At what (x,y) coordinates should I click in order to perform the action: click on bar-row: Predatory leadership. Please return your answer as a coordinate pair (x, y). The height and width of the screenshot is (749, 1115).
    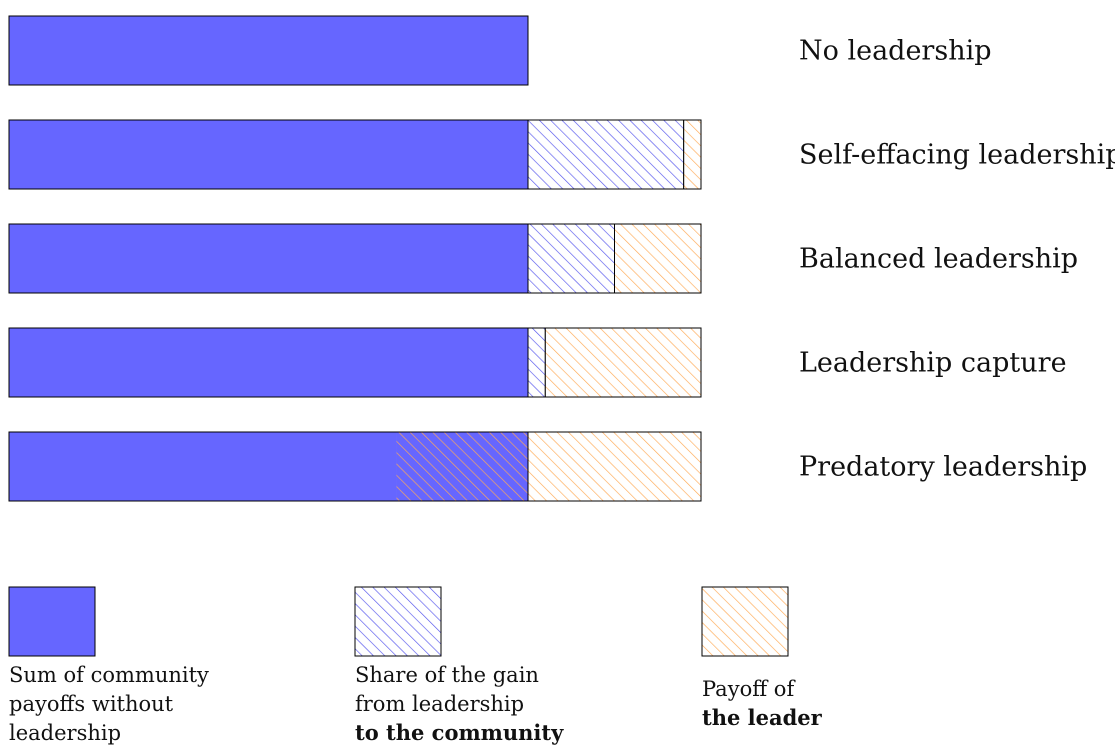
    Looking at the image, I should click on (547, 466).